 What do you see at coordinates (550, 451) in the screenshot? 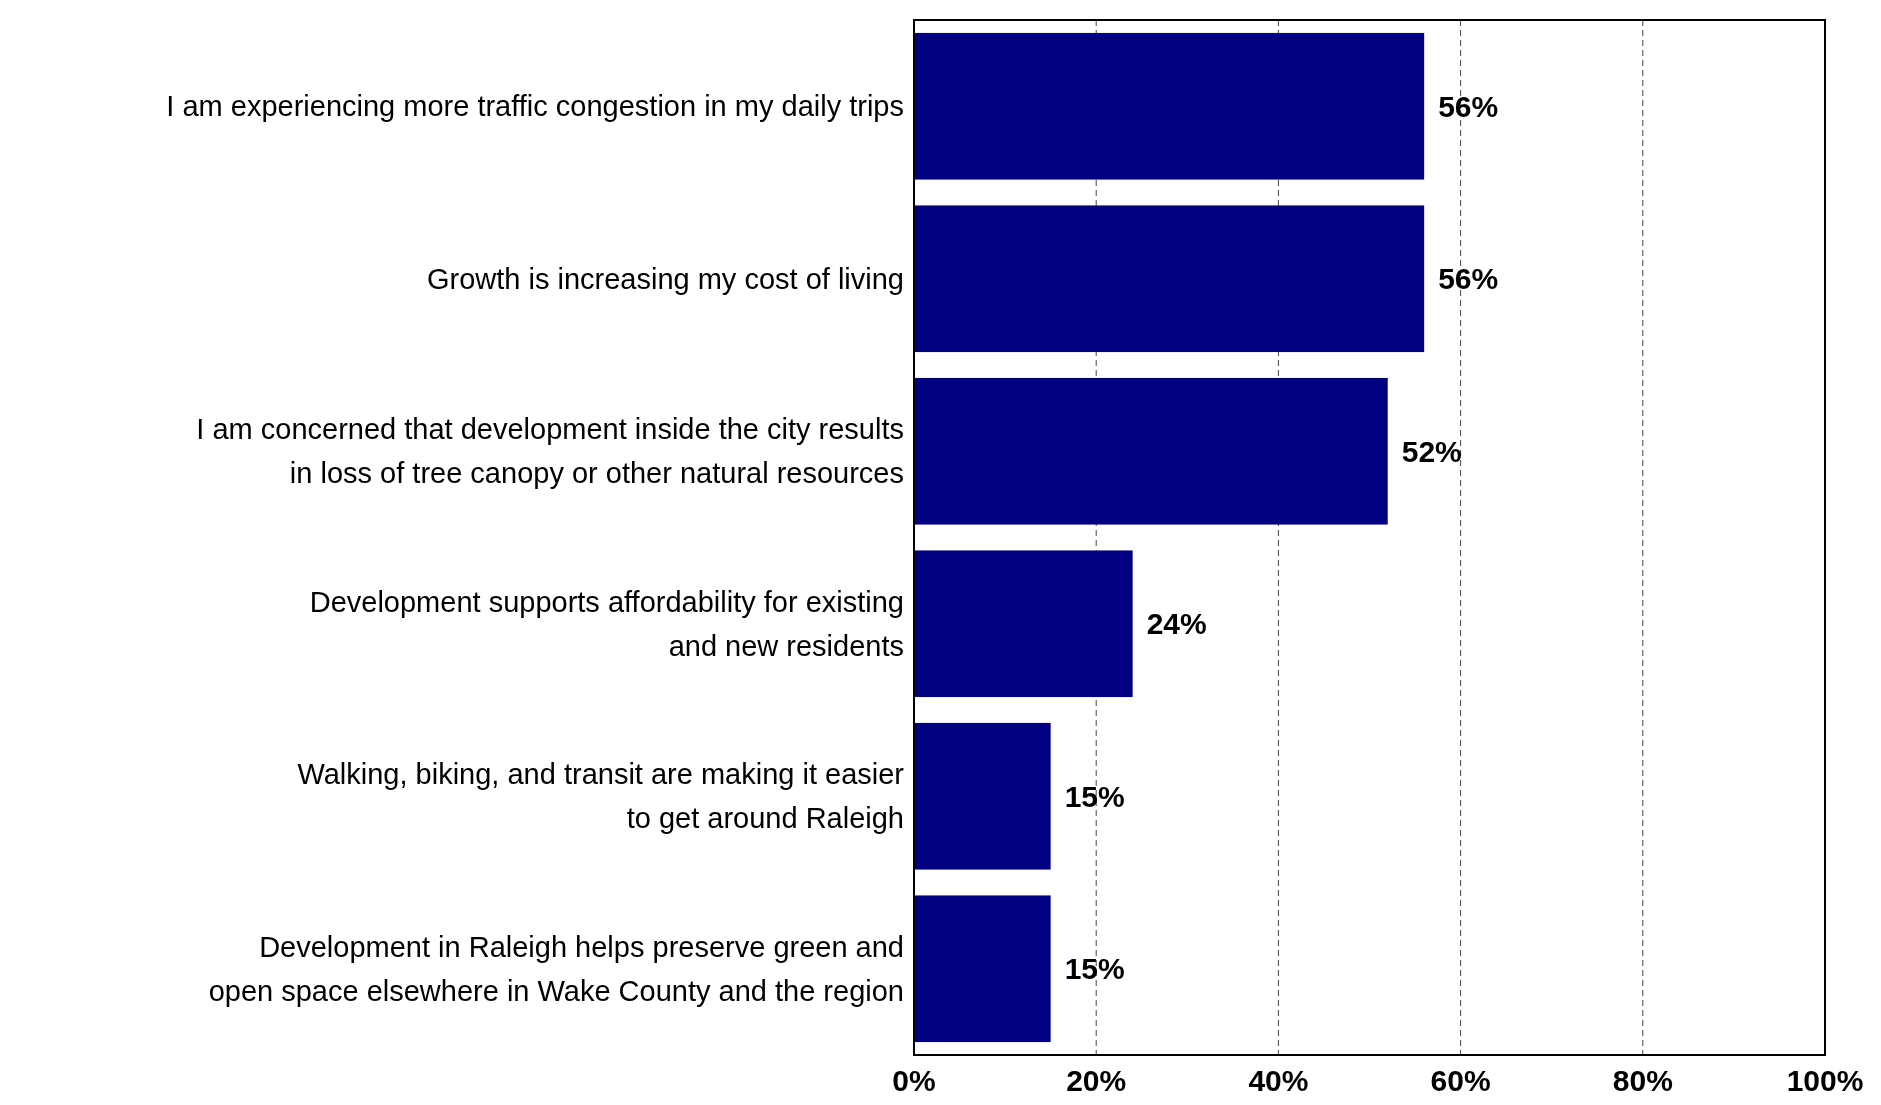
I see `y-tick-label: I am concerned that development inside the city results in loss of tree canopy or other natural resources` at bounding box center [550, 451].